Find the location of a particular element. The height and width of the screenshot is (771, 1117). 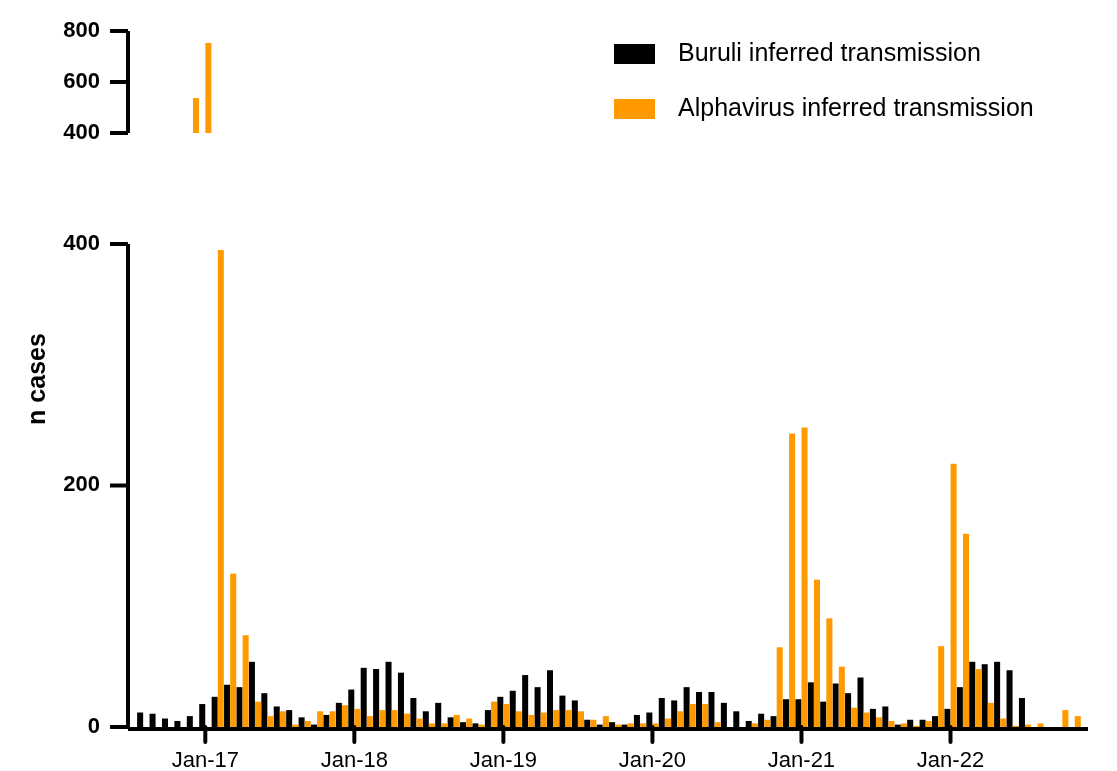

x-tick-label: Jan-22 is located at coordinates (950, 759).